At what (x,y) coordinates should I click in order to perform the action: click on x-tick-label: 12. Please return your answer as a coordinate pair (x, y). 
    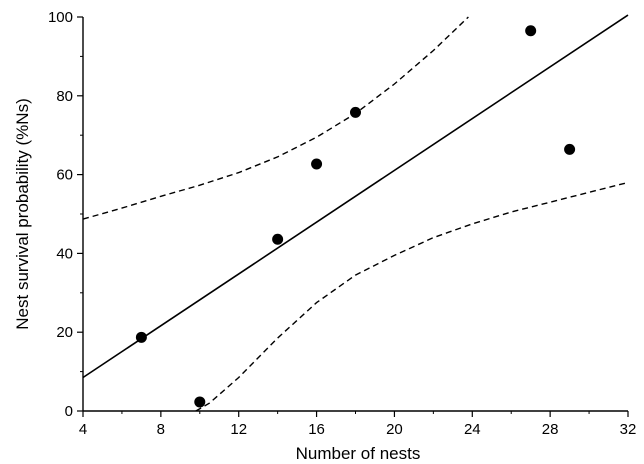
    Looking at the image, I should click on (238, 429).